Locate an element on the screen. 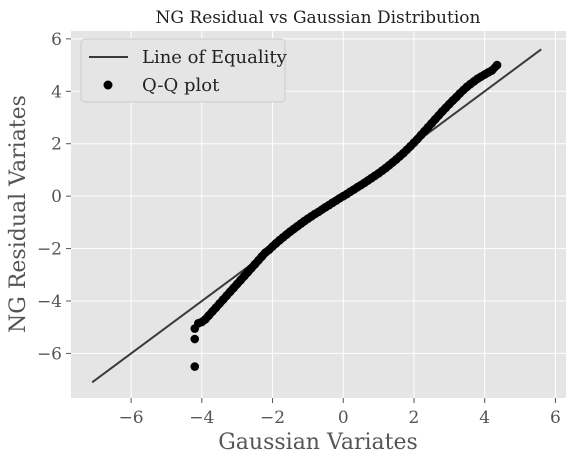 The height and width of the screenshot is (464, 576). x-tick-label: −4 is located at coordinates (201, 418).